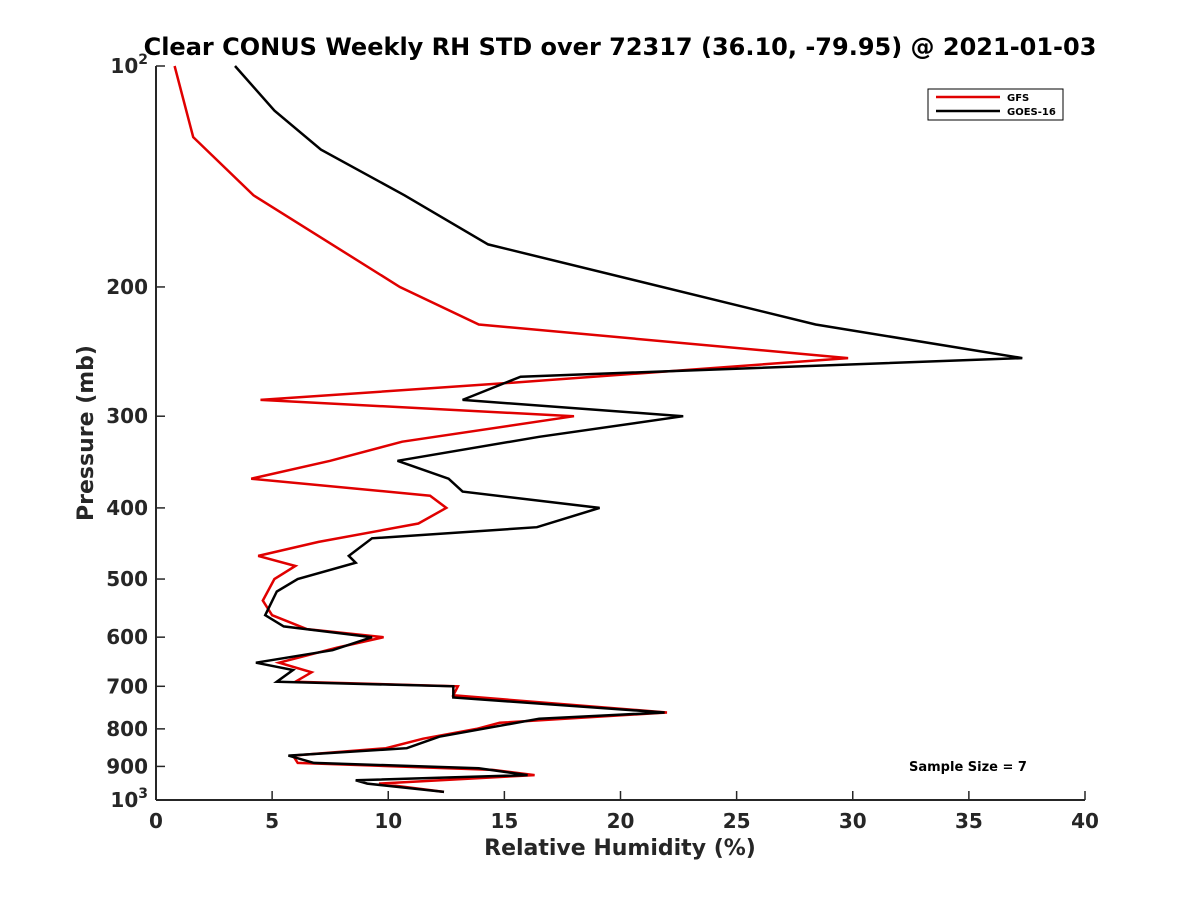 This screenshot has height=900, width=1200. What do you see at coordinates (86, 433) in the screenshot?
I see `y-axis-label: Pressure (mb)` at bounding box center [86, 433].